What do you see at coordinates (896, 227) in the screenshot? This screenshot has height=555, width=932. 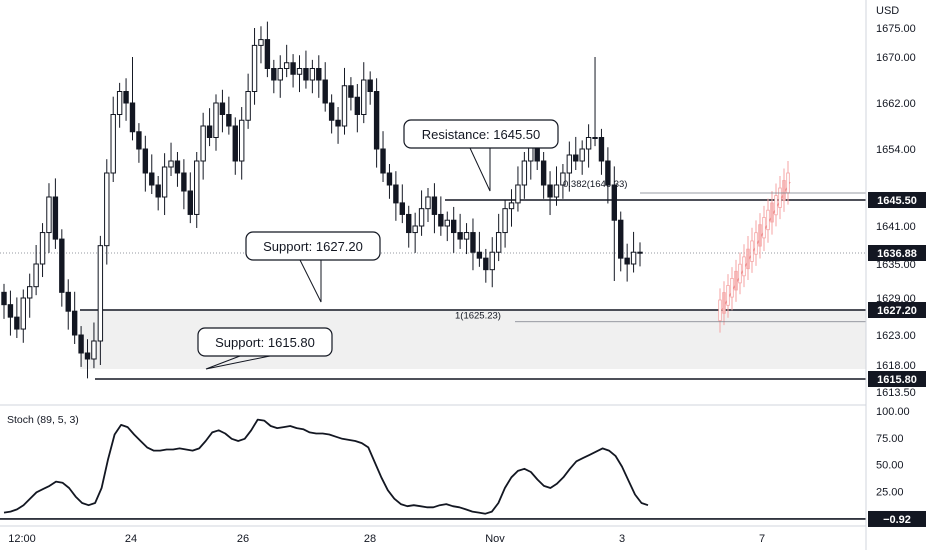 I see `price-tick-label: 1641.00` at bounding box center [896, 227].